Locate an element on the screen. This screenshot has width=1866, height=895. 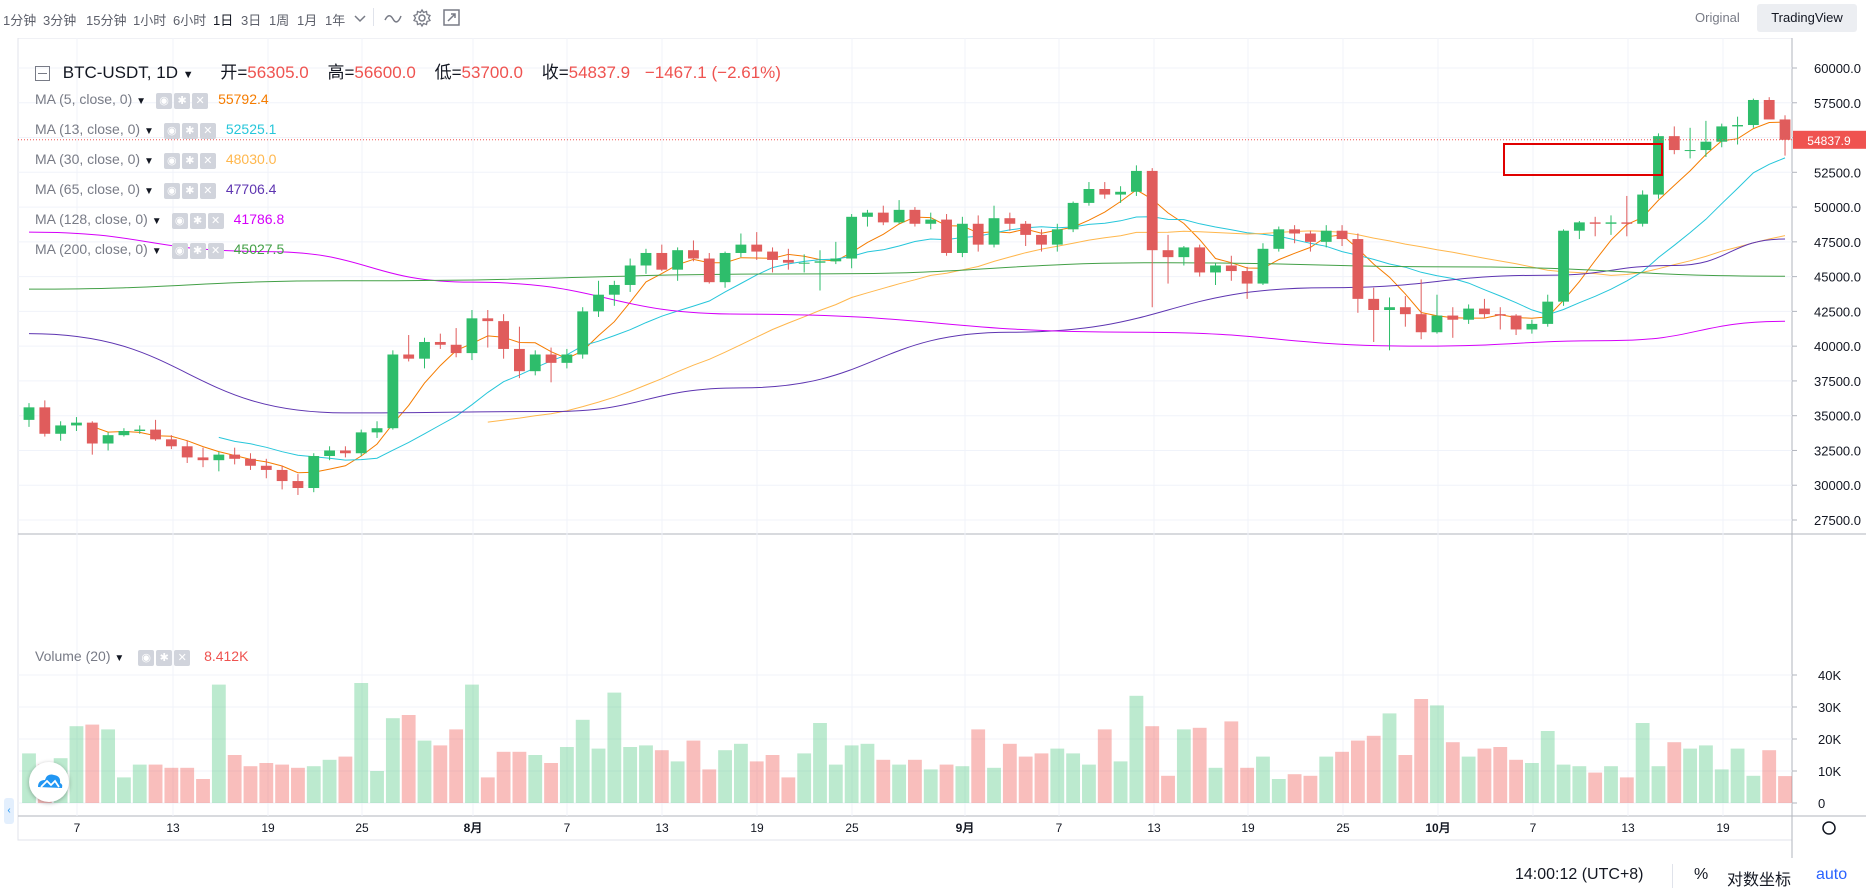
price-tick-label: 47500.0 is located at coordinates (1837, 242).